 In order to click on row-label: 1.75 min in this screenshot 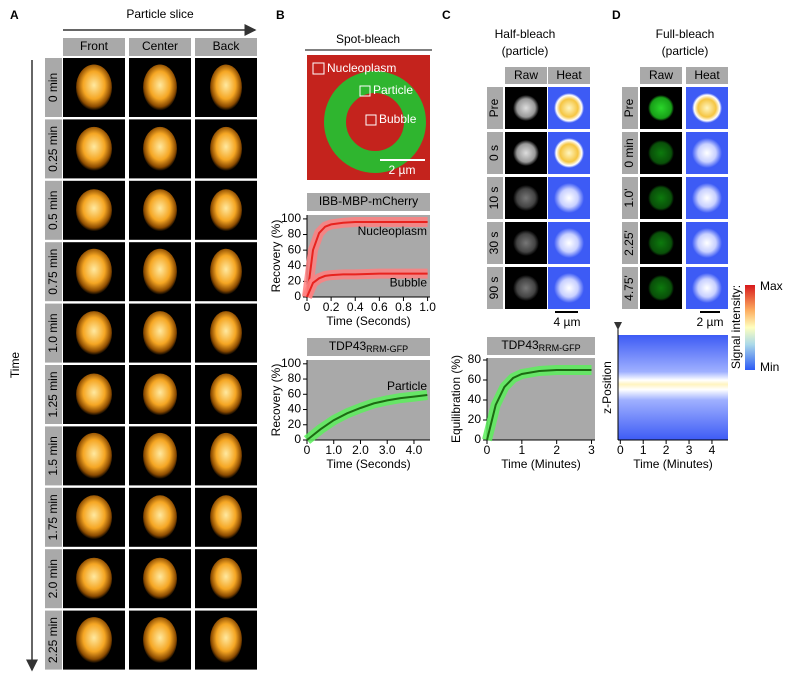, I will do `click(53, 517)`.